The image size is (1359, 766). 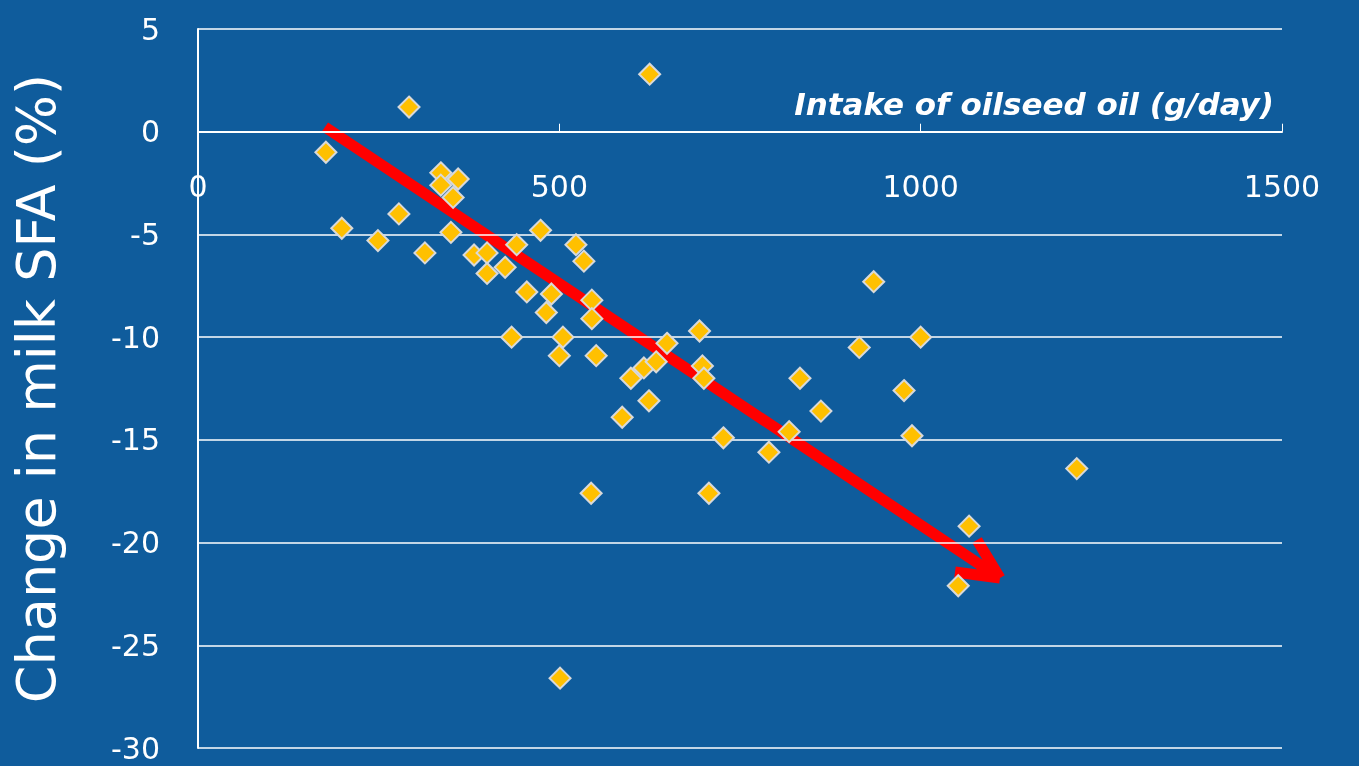 I want to click on y-axis-title: Change in milk SFA (%), so click(x=36, y=388).